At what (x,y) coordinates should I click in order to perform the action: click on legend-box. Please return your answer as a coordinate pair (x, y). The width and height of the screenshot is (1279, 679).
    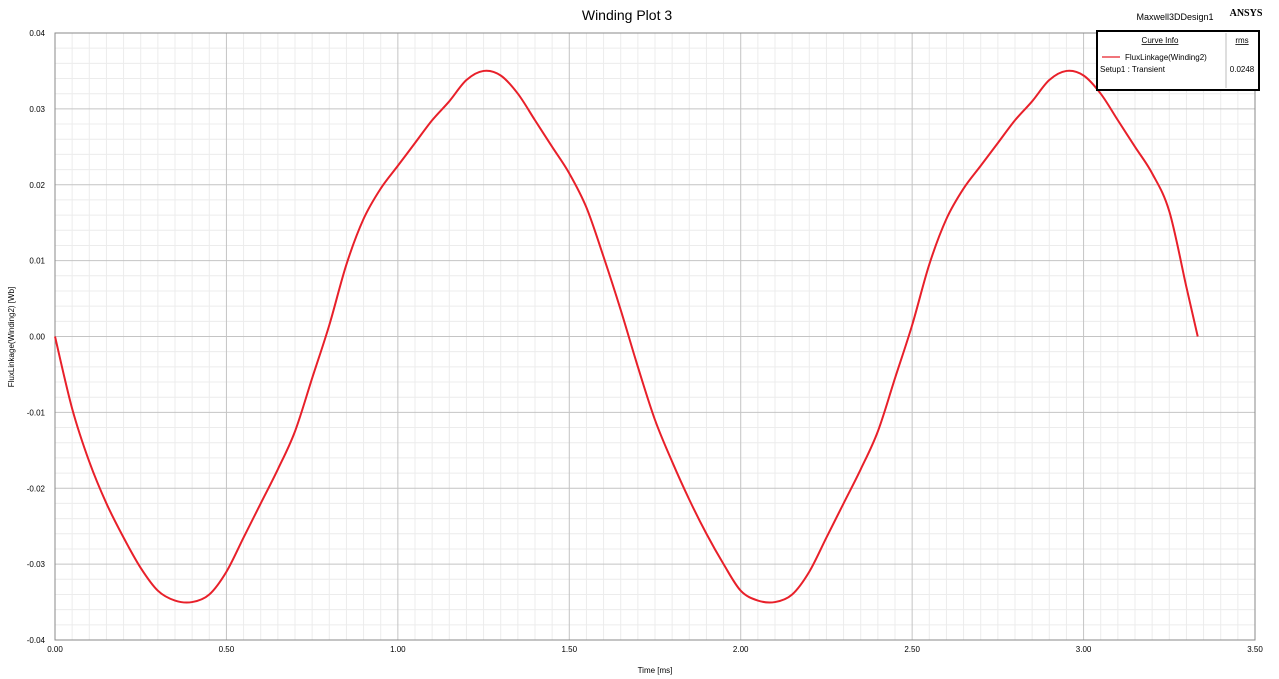
    Looking at the image, I should click on (1178, 60).